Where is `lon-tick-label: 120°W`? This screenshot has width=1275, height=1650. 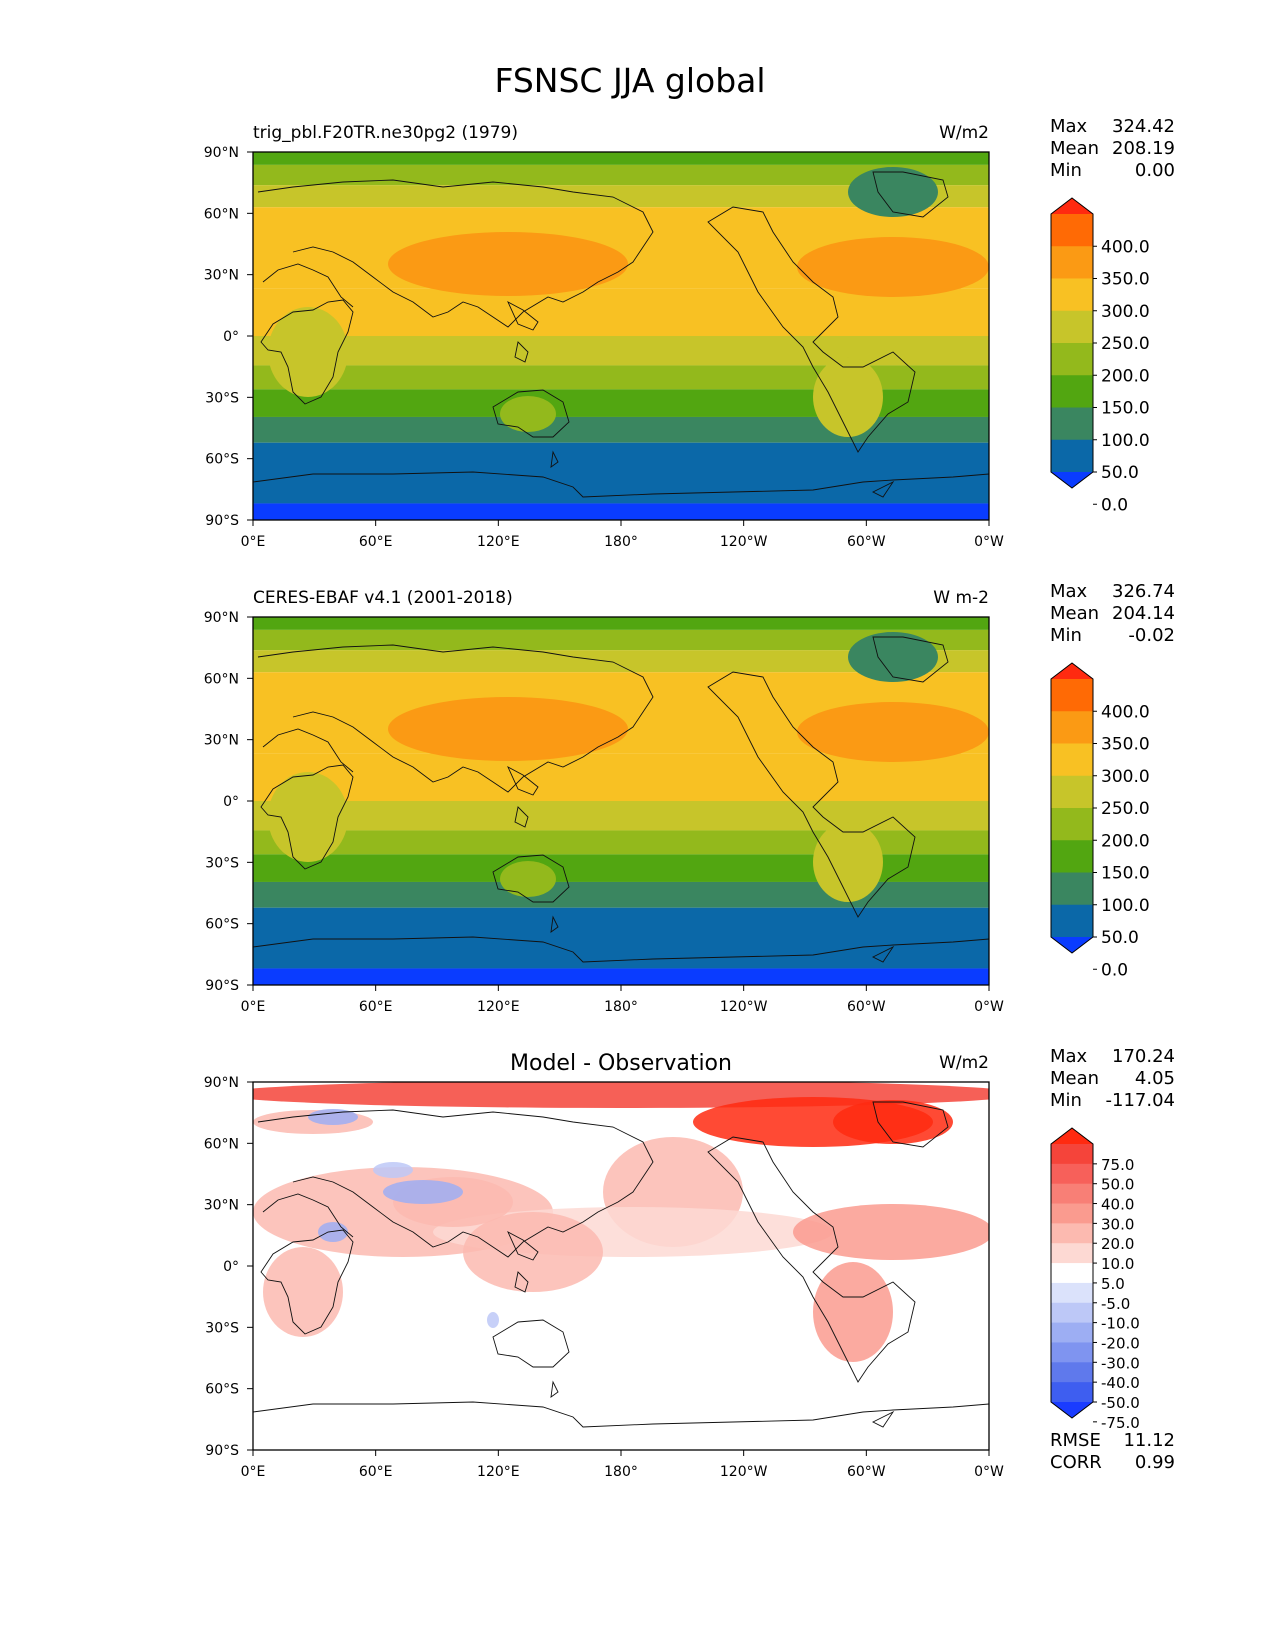
lon-tick-label: 120°W is located at coordinates (744, 542).